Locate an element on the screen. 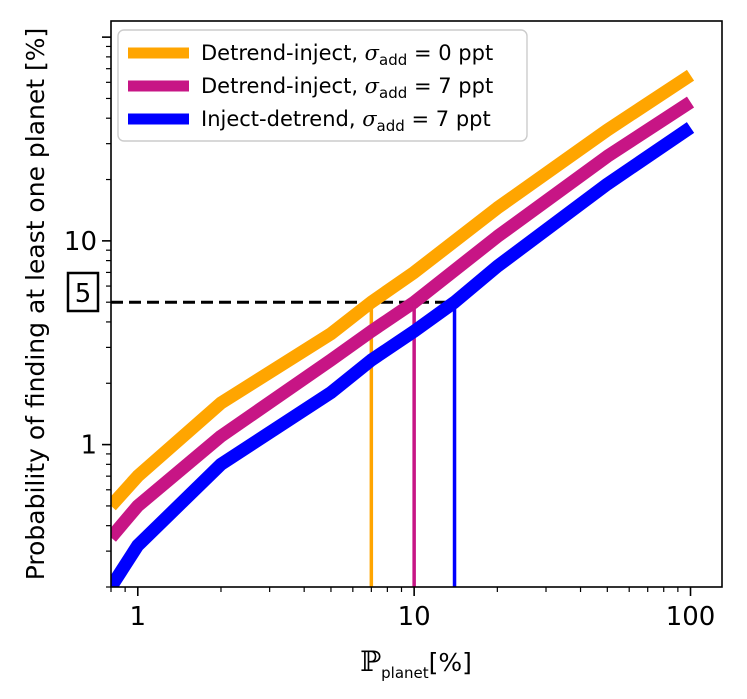  legend-frame is located at coordinates (322, 85).